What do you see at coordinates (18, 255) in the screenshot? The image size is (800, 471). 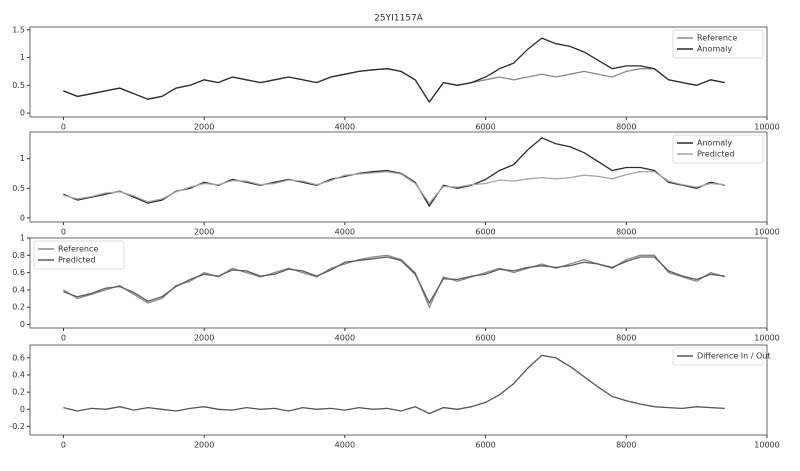 I see `y-tick-label: 0.8` at bounding box center [18, 255].